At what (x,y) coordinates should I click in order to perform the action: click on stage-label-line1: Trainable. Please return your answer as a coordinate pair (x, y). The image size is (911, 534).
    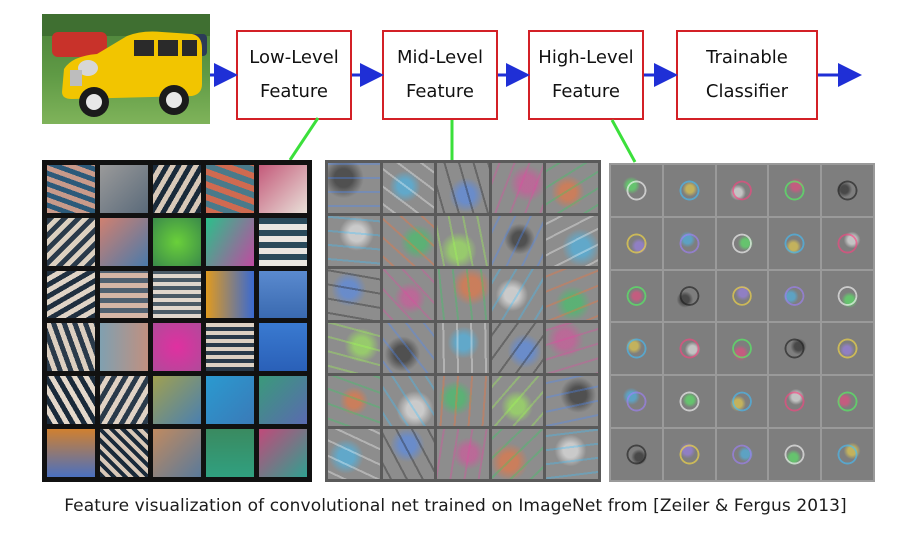
    Looking at the image, I should click on (747, 57).